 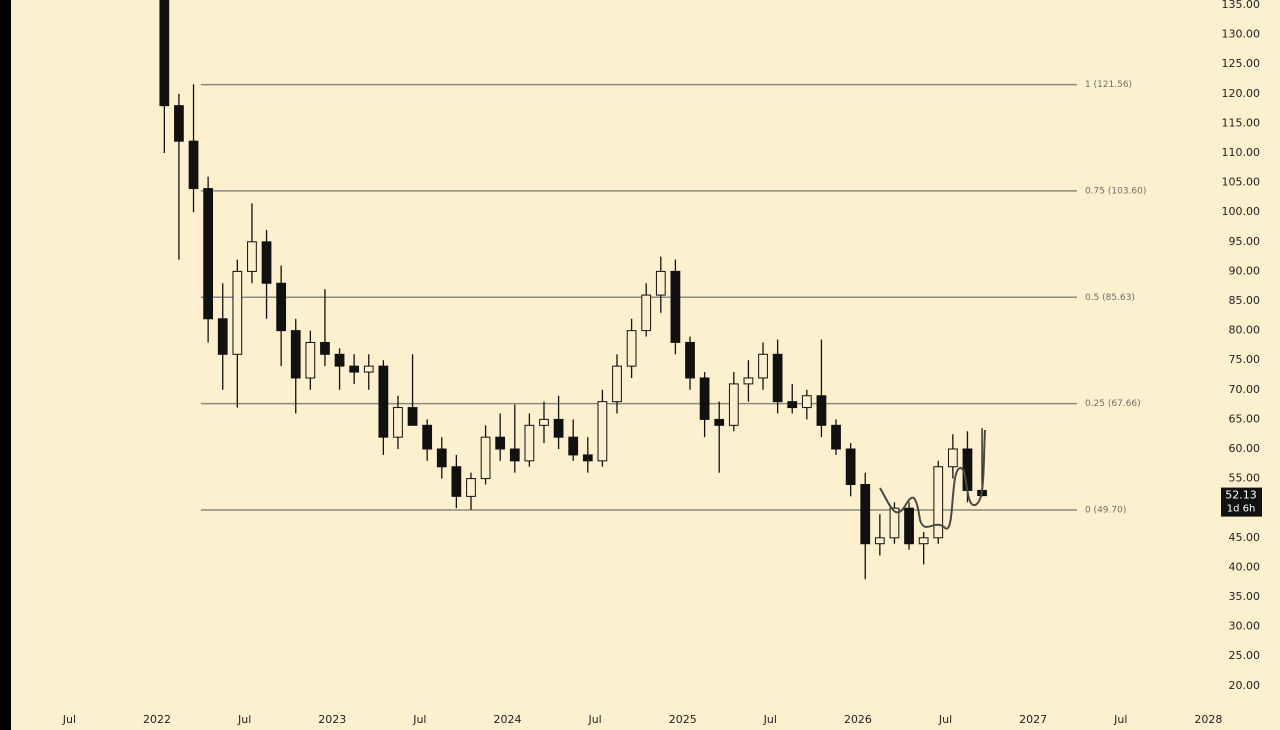 What do you see at coordinates (1245, 478) in the screenshot?
I see `y-tick-label: 55.00` at bounding box center [1245, 478].